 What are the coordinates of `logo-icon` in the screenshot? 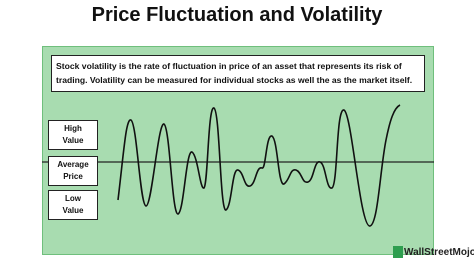 It's located at (398, 252).